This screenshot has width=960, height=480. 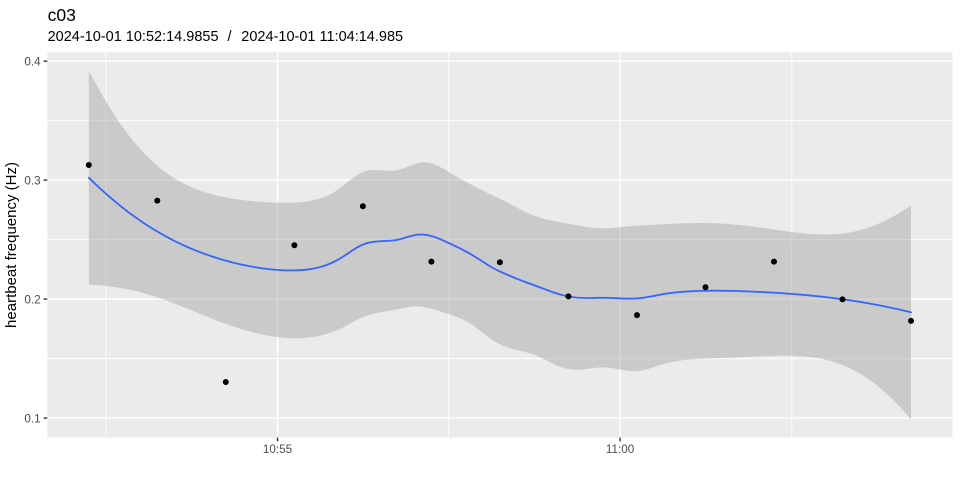 I want to click on svg-text: heartbeat frequency (Hz), so click(x=11, y=245).